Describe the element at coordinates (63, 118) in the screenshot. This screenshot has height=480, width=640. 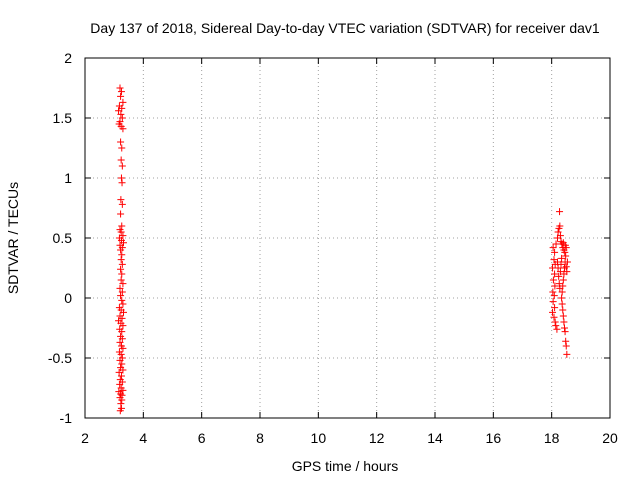
I see `y-tick-label: 1.5` at that location.